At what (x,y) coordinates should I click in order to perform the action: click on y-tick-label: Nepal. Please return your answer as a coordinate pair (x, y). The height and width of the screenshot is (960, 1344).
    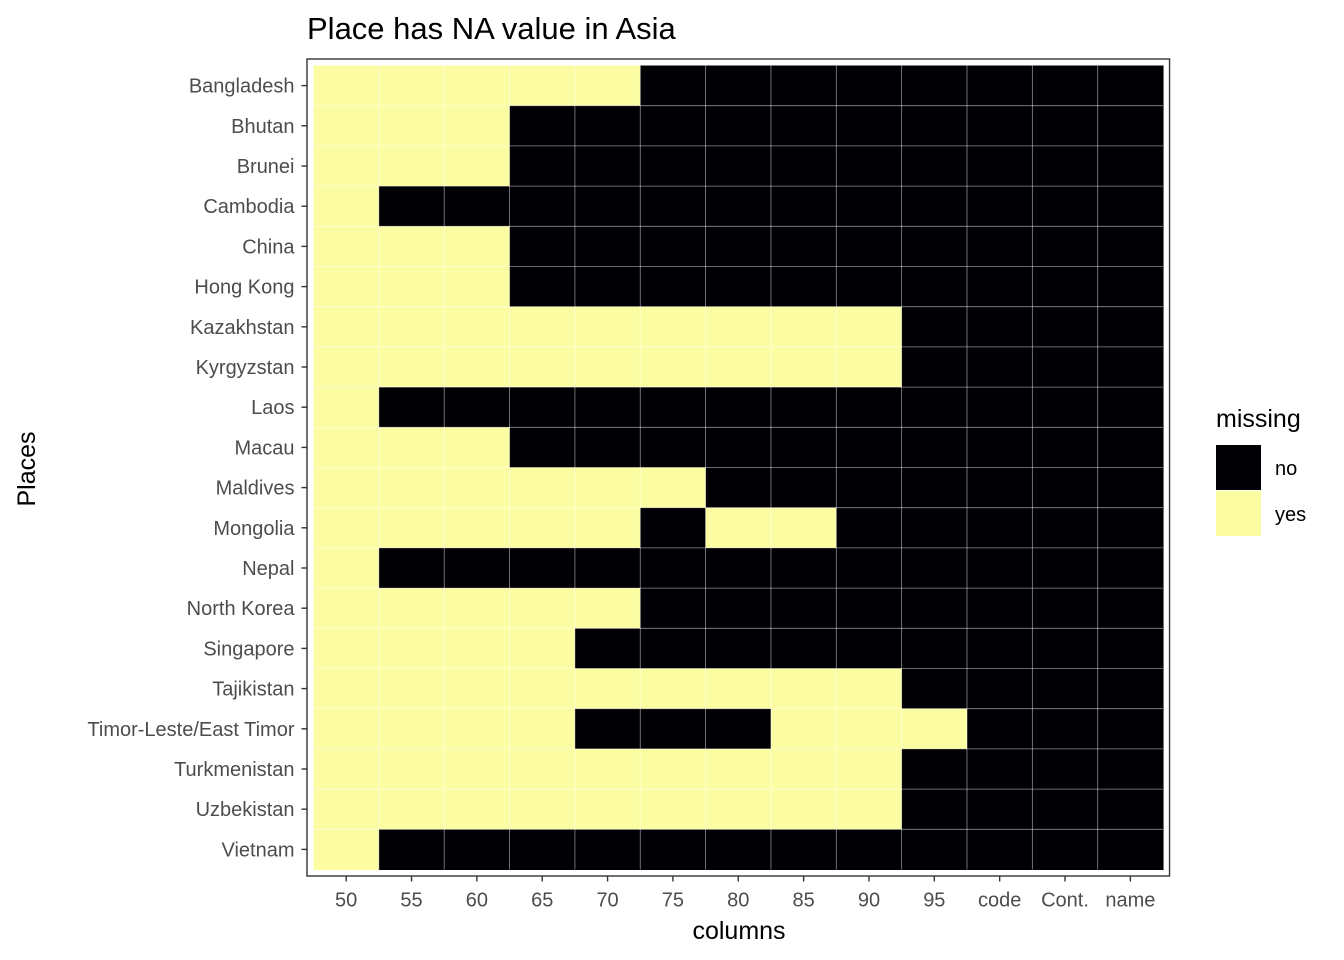
    Looking at the image, I should click on (268, 569).